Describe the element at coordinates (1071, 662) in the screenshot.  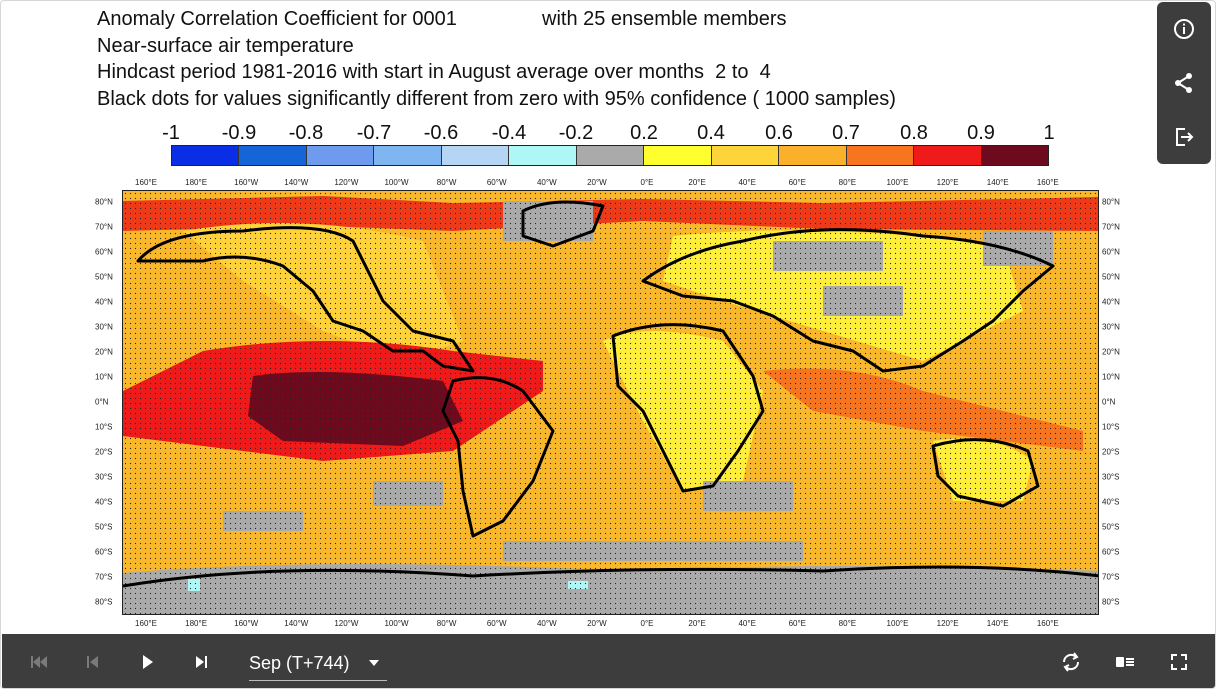
I see `loop-button` at that location.